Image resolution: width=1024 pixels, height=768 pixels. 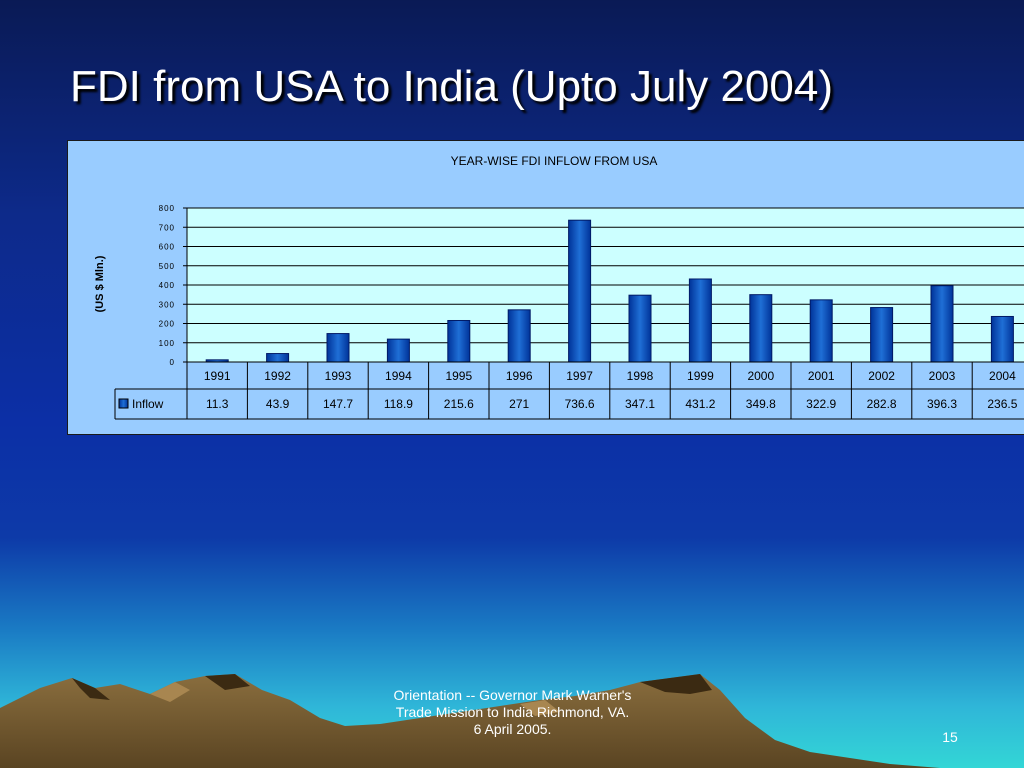 What do you see at coordinates (123, 403) in the screenshot?
I see `legend-swatch` at bounding box center [123, 403].